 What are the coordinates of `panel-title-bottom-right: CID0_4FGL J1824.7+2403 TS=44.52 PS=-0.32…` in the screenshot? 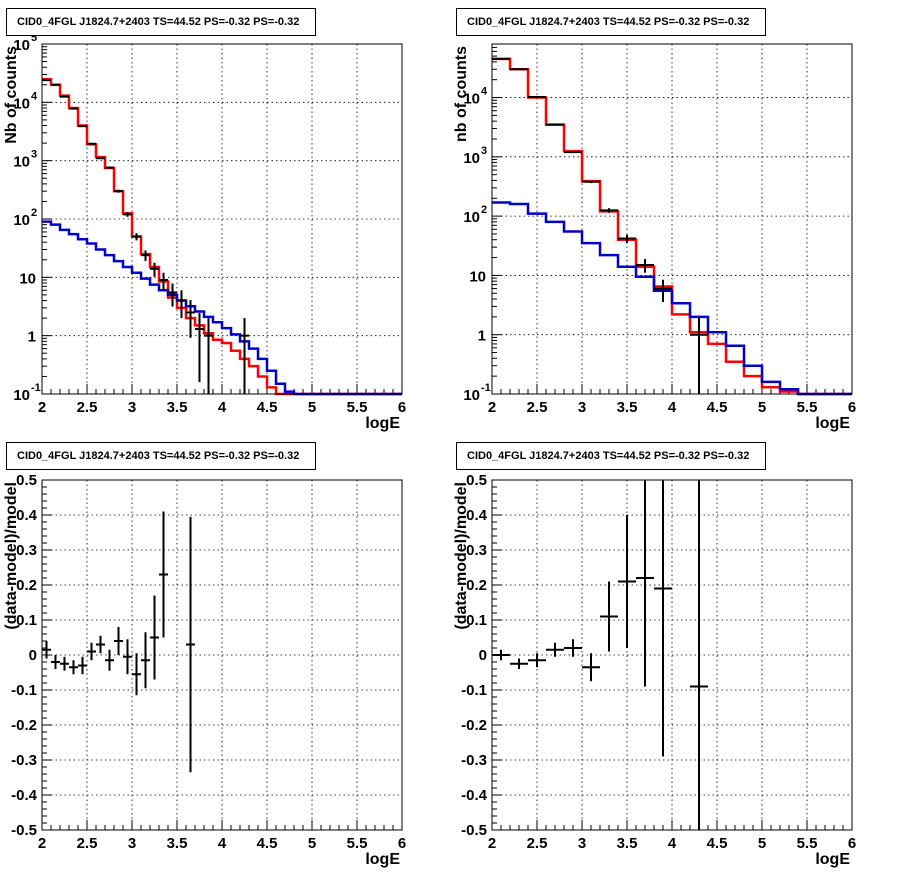 It's located at (611, 456).